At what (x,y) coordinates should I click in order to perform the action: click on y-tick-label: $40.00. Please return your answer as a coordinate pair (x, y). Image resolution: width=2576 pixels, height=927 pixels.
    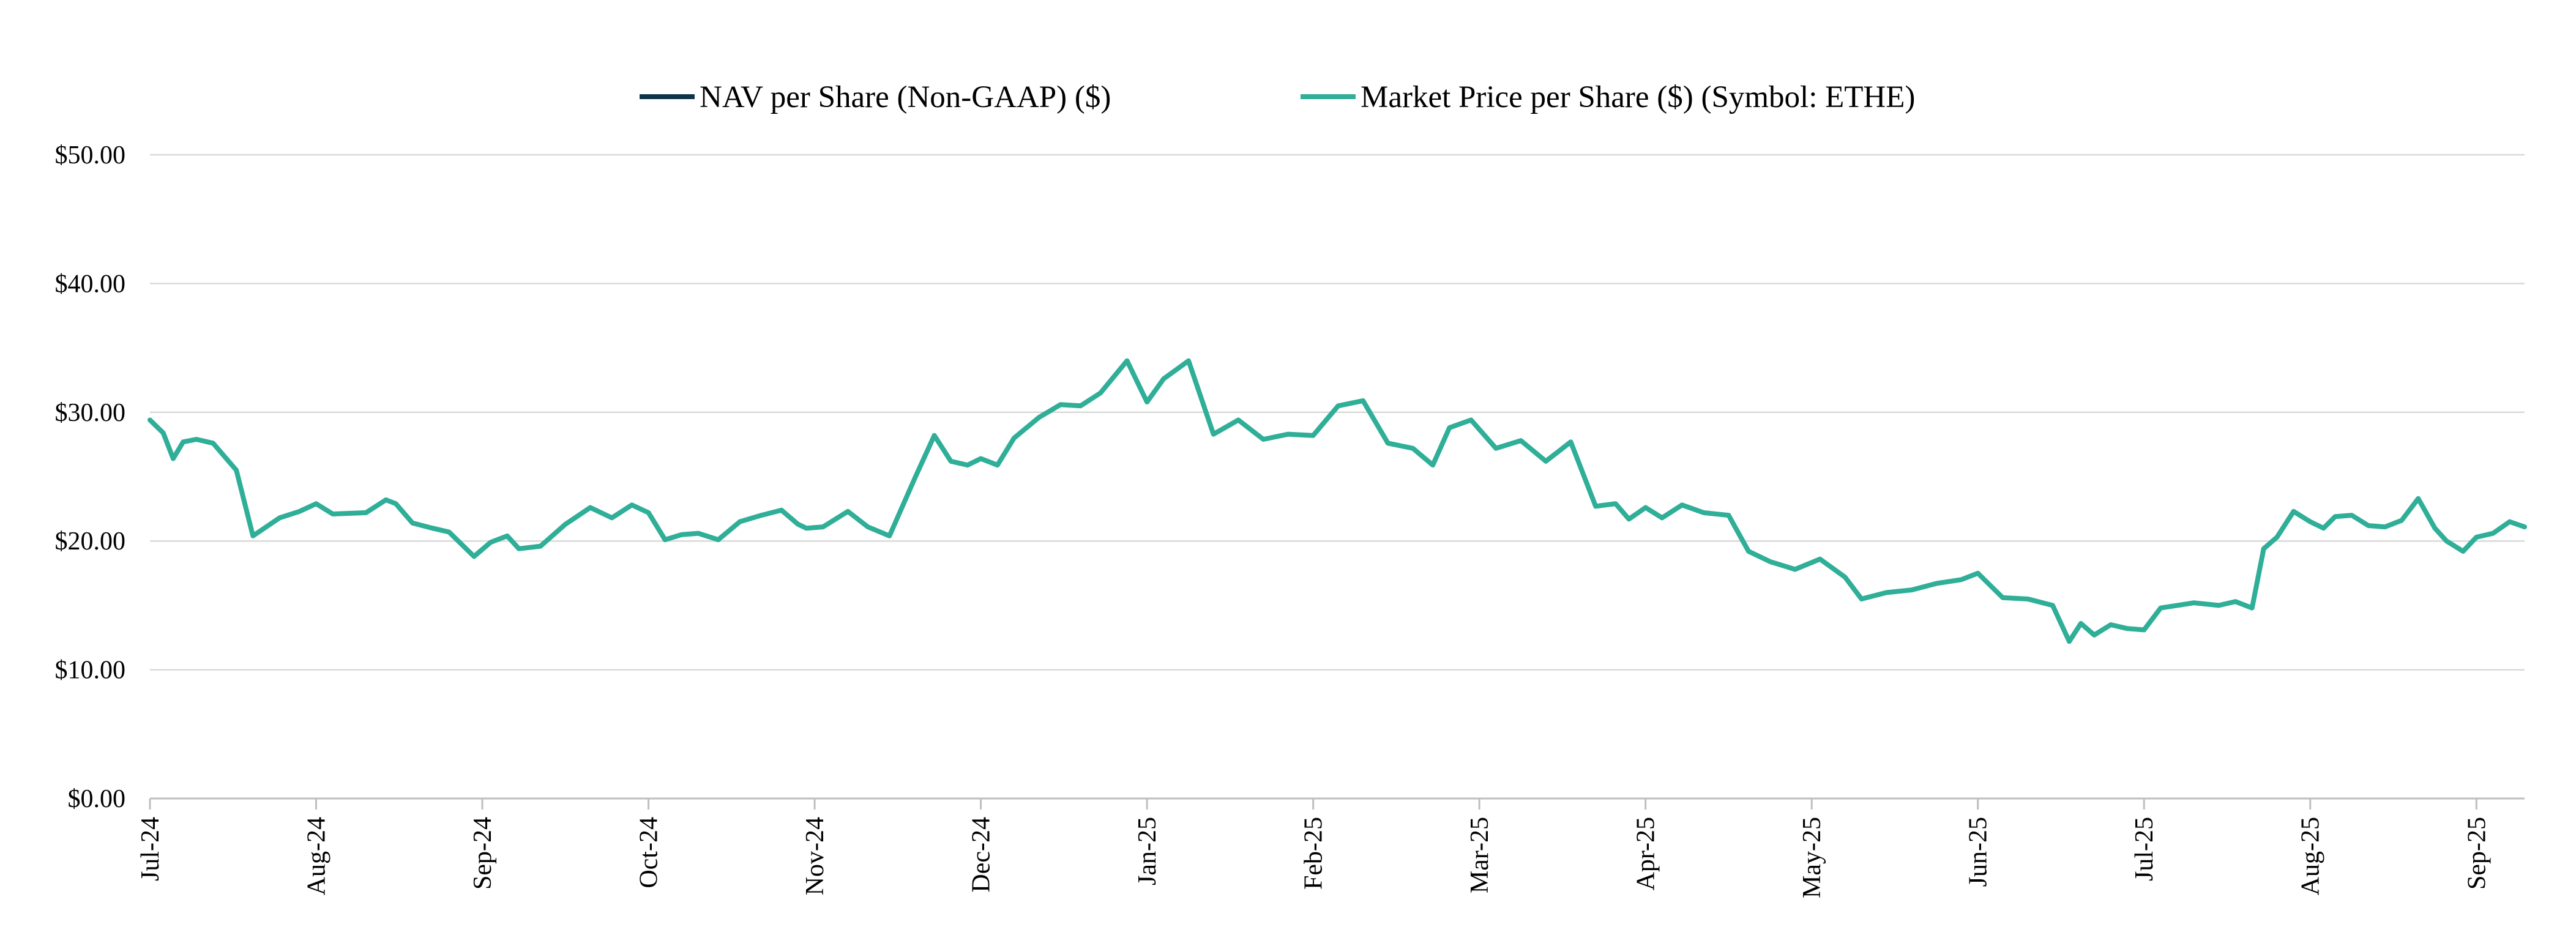
    Looking at the image, I should click on (90, 284).